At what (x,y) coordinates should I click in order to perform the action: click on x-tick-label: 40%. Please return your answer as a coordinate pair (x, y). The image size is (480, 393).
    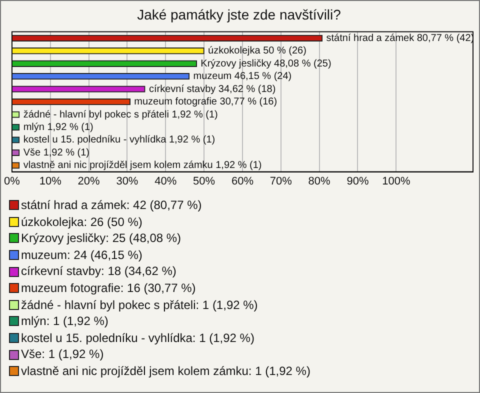
    Looking at the image, I should click on (165, 181).